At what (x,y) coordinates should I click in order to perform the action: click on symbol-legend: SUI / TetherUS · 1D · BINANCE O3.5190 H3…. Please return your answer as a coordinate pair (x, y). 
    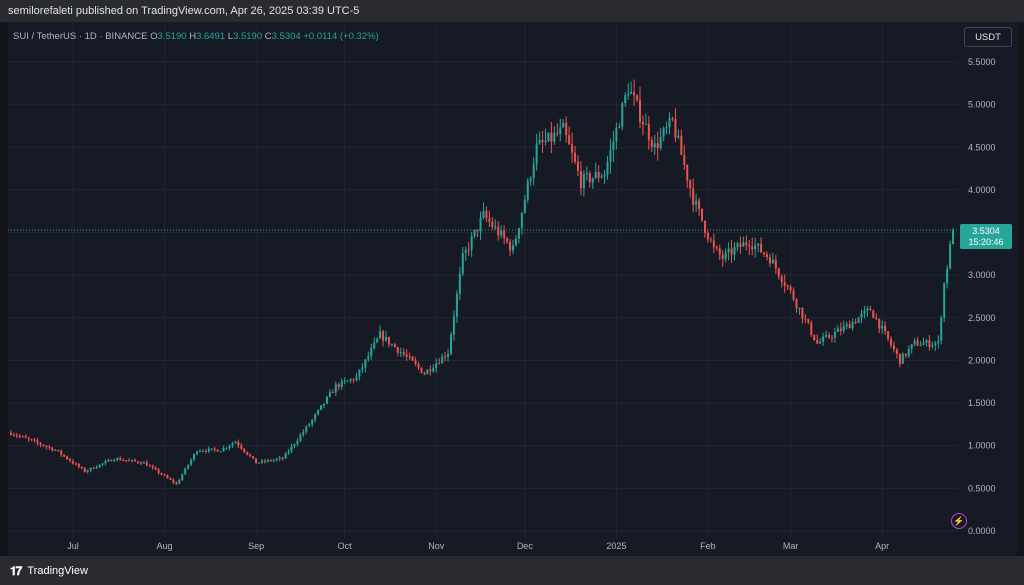
    Looking at the image, I should click on (196, 36).